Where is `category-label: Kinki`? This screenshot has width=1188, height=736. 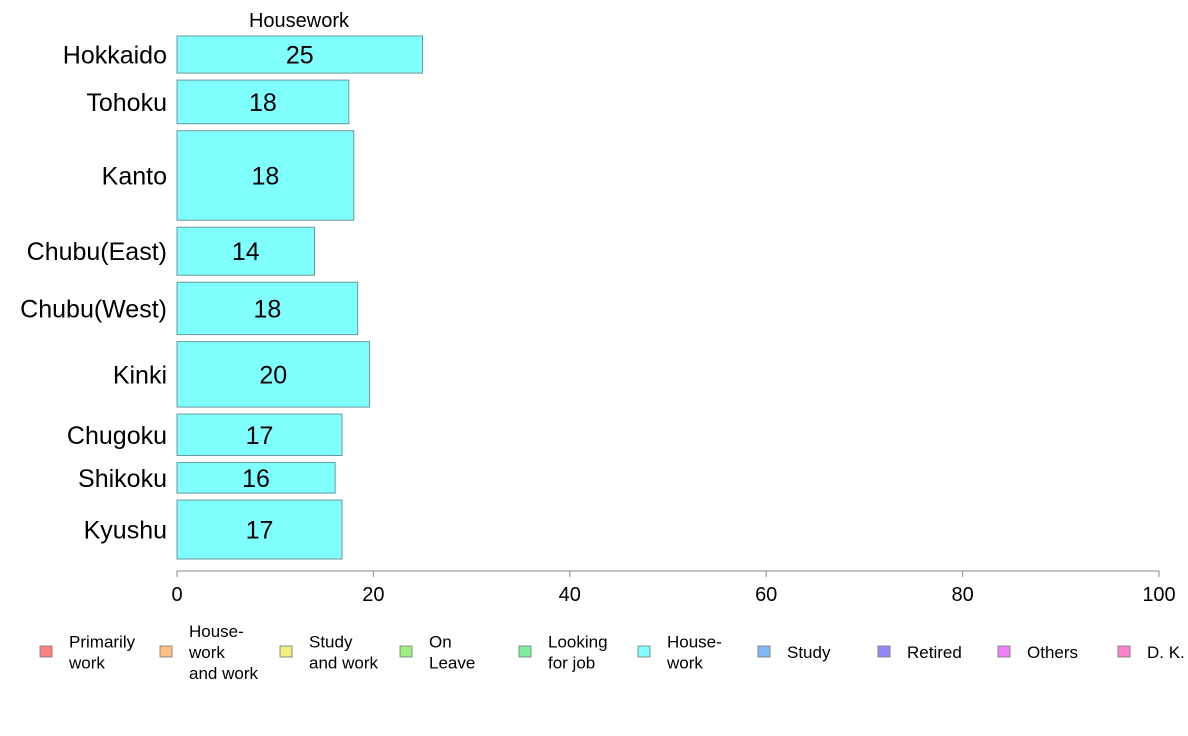
category-label: Kinki is located at coordinates (140, 375).